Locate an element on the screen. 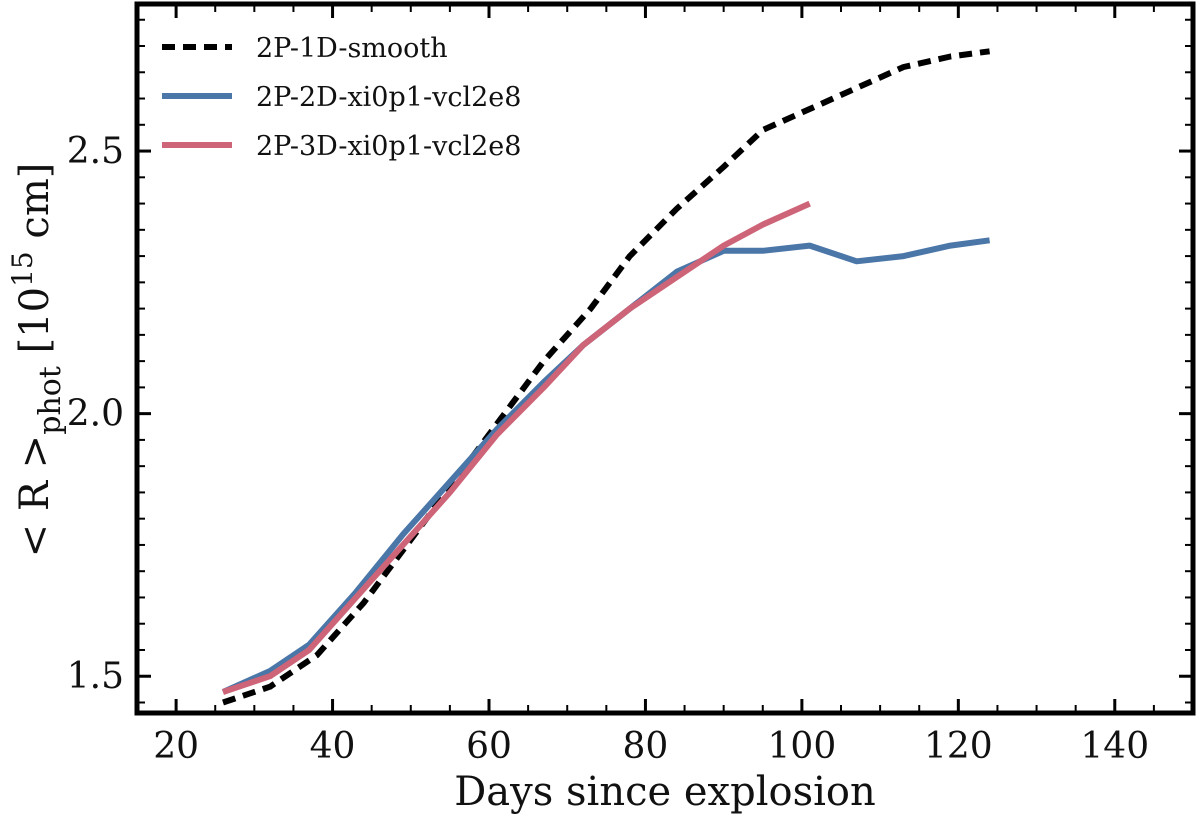  x-axis-title: Days since explosion is located at coordinates (665, 792).